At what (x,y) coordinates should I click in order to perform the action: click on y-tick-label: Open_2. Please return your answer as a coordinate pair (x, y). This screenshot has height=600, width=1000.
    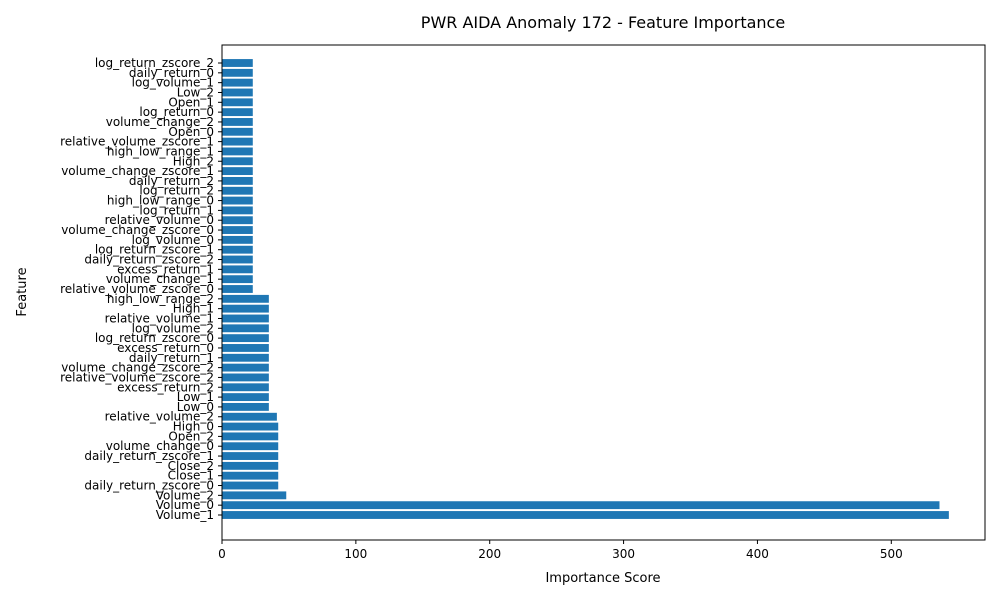
    Looking at the image, I should click on (191, 436).